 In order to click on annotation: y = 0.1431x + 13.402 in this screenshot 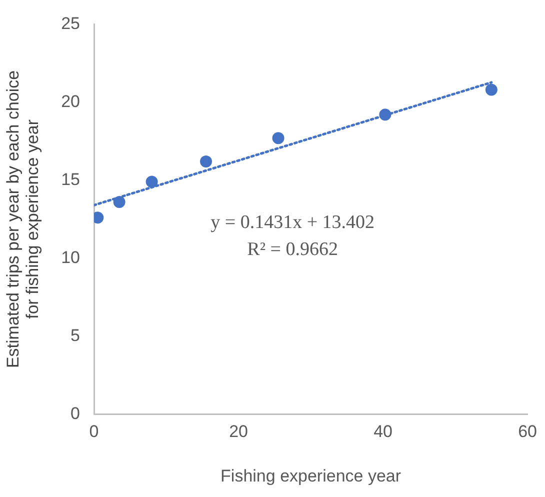, I will do `click(292, 223)`.